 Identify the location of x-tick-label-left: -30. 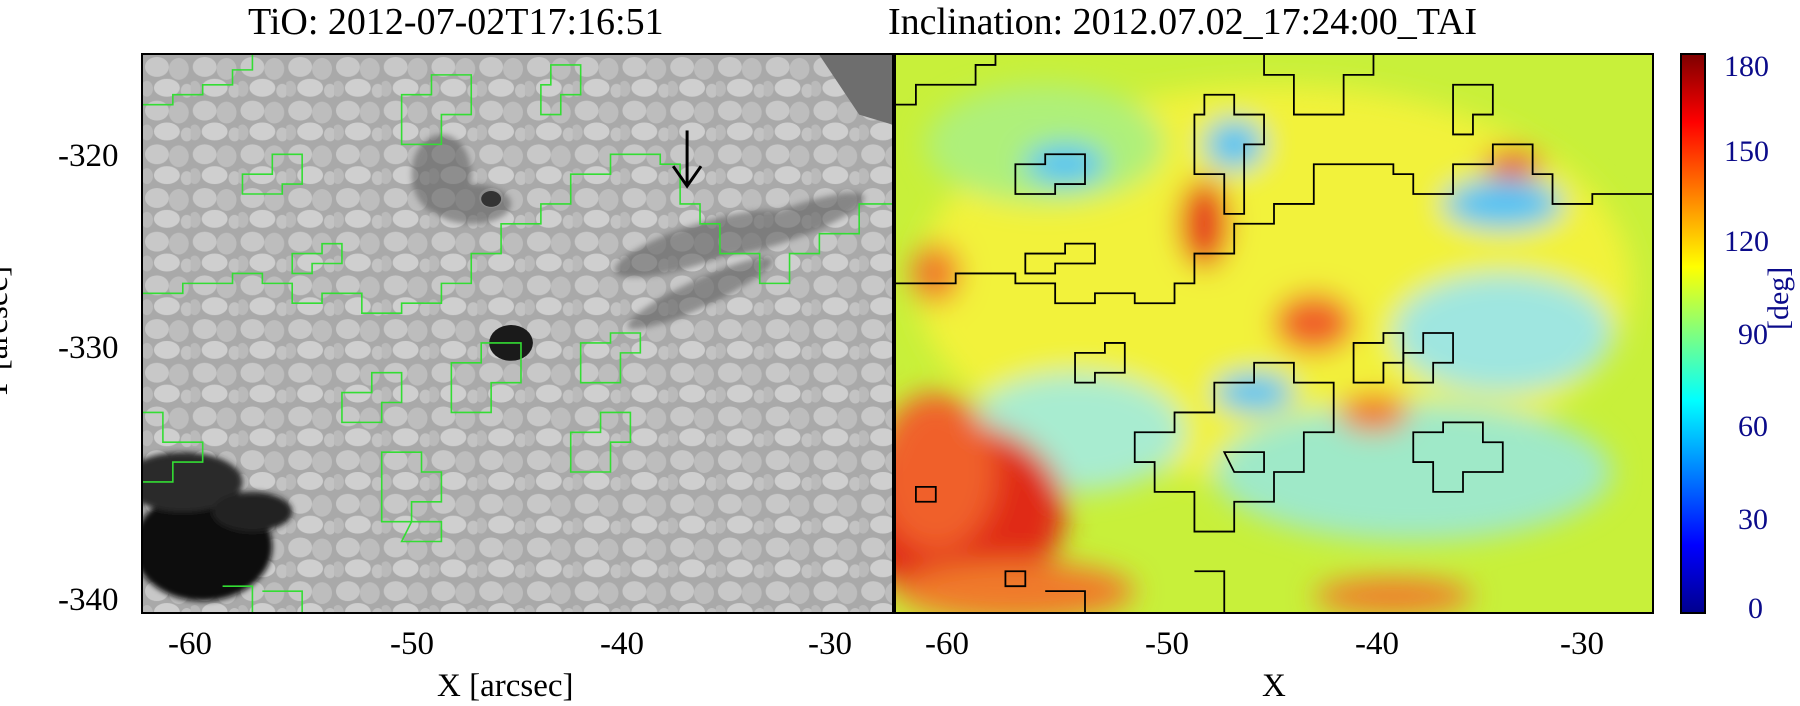
(830, 644).